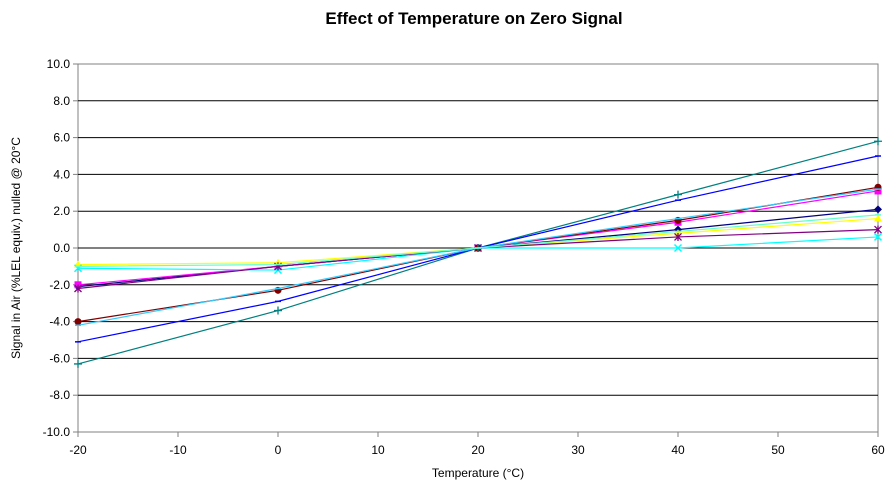 The width and height of the screenshot is (888, 486). Describe the element at coordinates (878, 450) in the screenshot. I see `x-tick-label: 60` at that location.